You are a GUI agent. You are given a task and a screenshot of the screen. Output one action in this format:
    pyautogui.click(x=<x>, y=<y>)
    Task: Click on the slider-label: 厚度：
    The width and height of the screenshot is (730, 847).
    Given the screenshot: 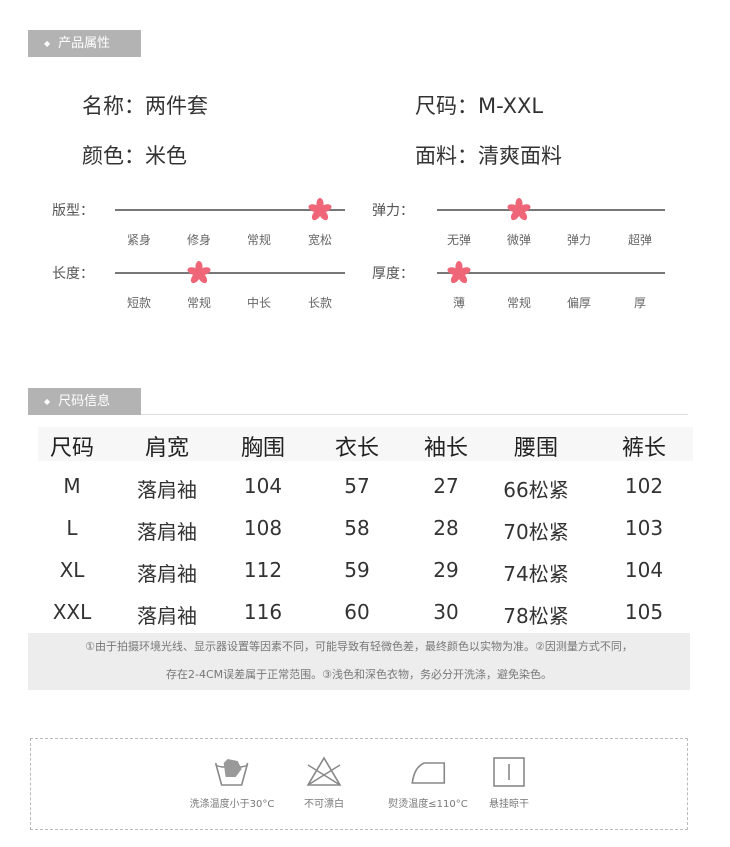 What is the action you would take?
    pyautogui.click(x=393, y=274)
    